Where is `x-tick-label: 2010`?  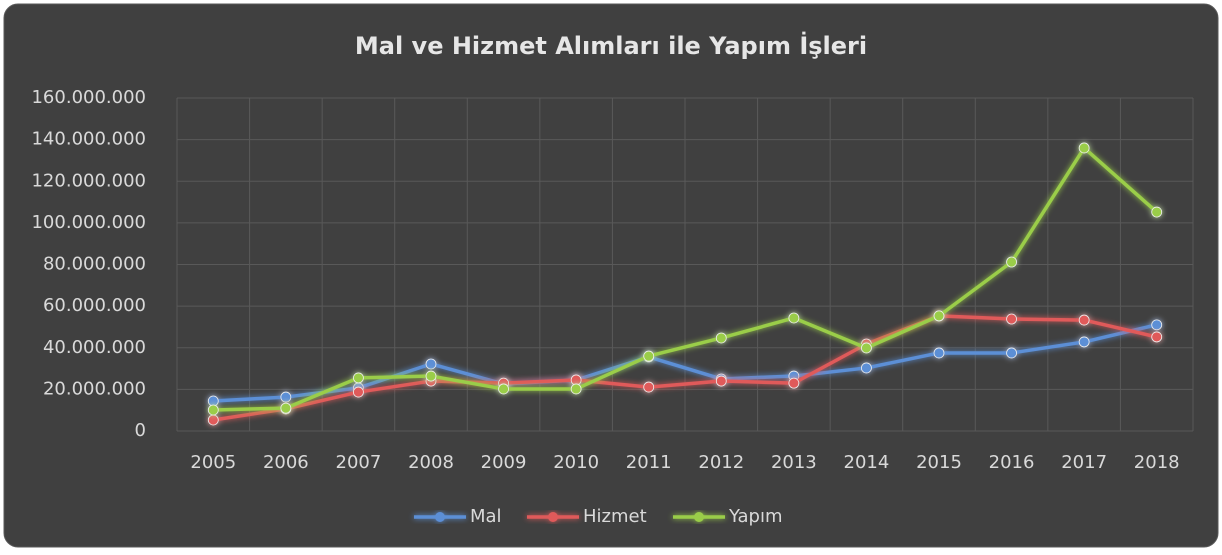
x-tick-label: 2010 is located at coordinates (576, 462).